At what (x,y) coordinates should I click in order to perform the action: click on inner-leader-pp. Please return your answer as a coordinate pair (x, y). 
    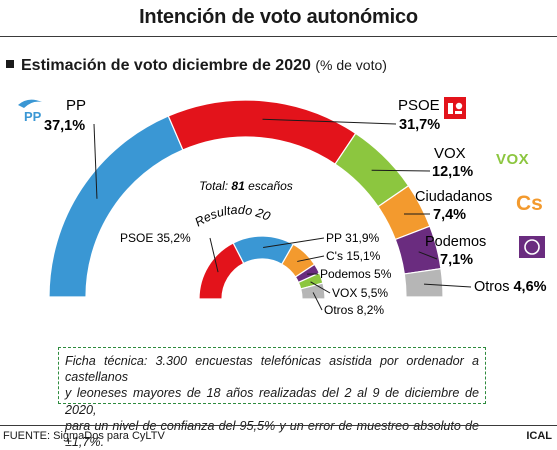
    Looking at the image, I should click on (294, 243).